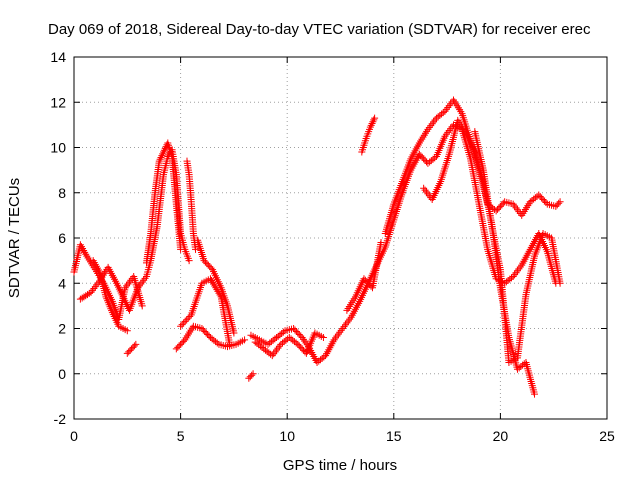  I want to click on x-tick-label: 10, so click(287, 436).